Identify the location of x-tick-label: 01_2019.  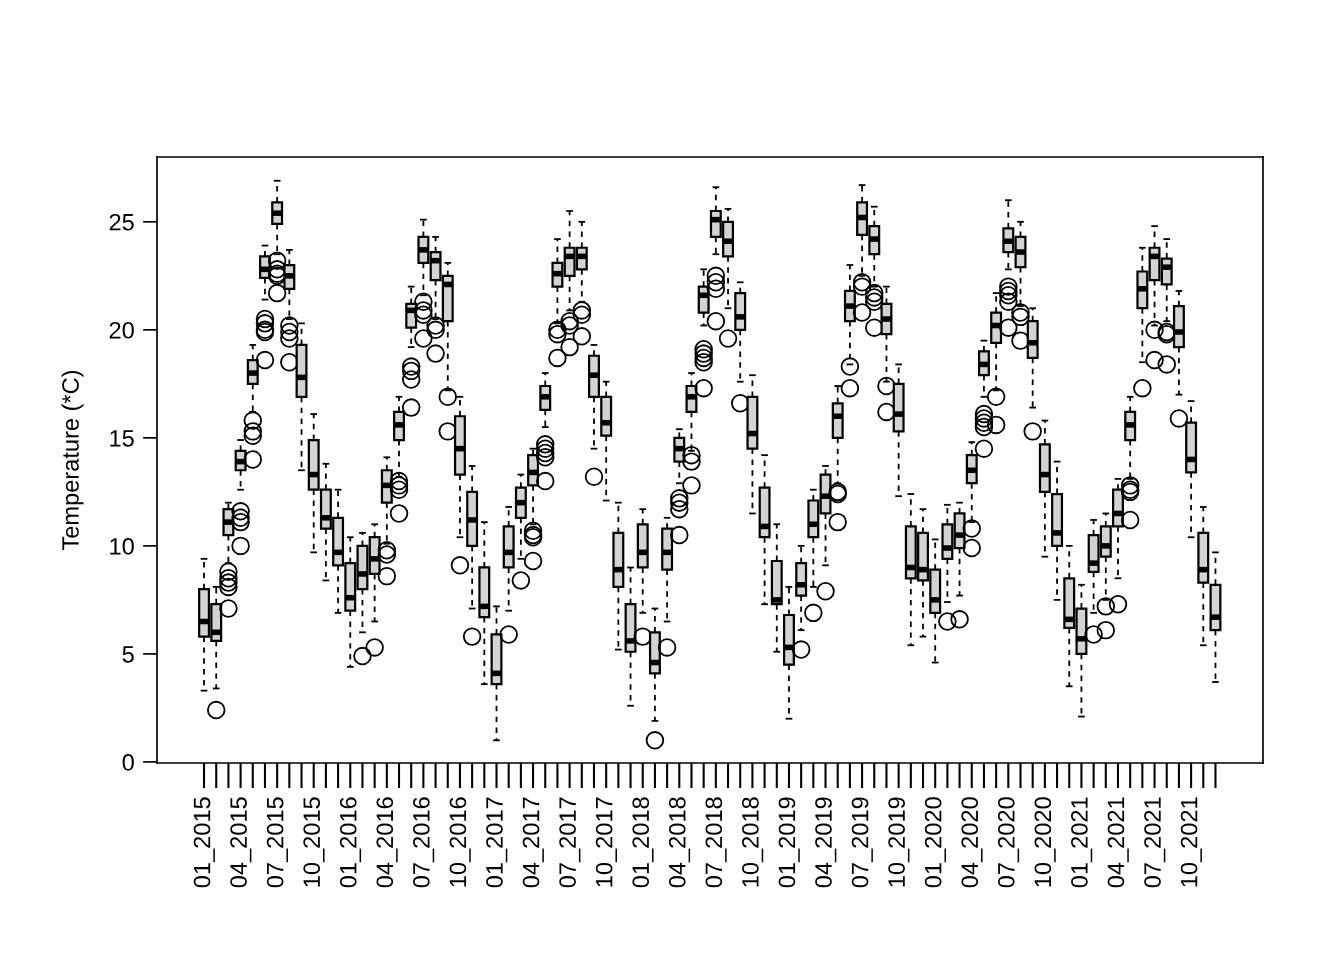
(789, 842).